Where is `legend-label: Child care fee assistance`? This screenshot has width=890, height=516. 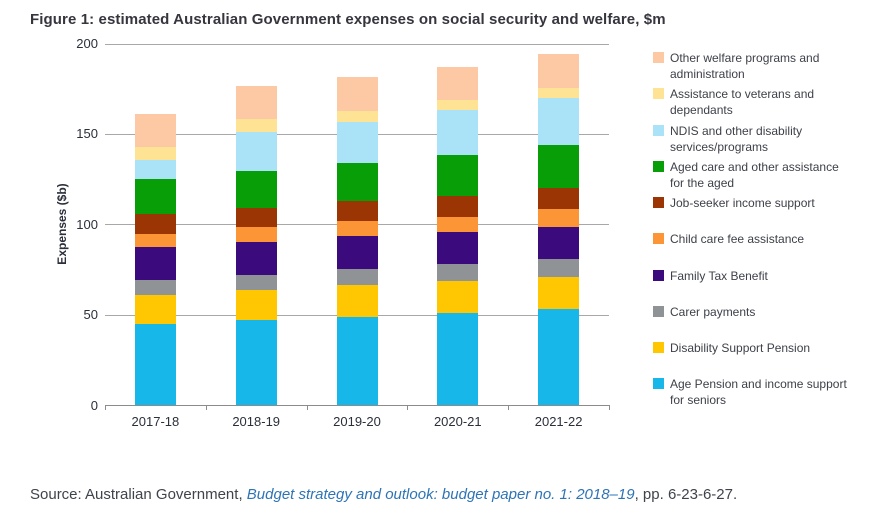 legend-label: Child care fee assistance is located at coordinates (737, 239).